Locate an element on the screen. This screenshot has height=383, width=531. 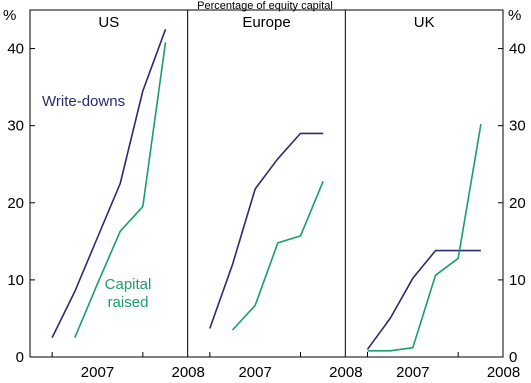
y-tick-label-right: 20 is located at coordinates (517, 203).